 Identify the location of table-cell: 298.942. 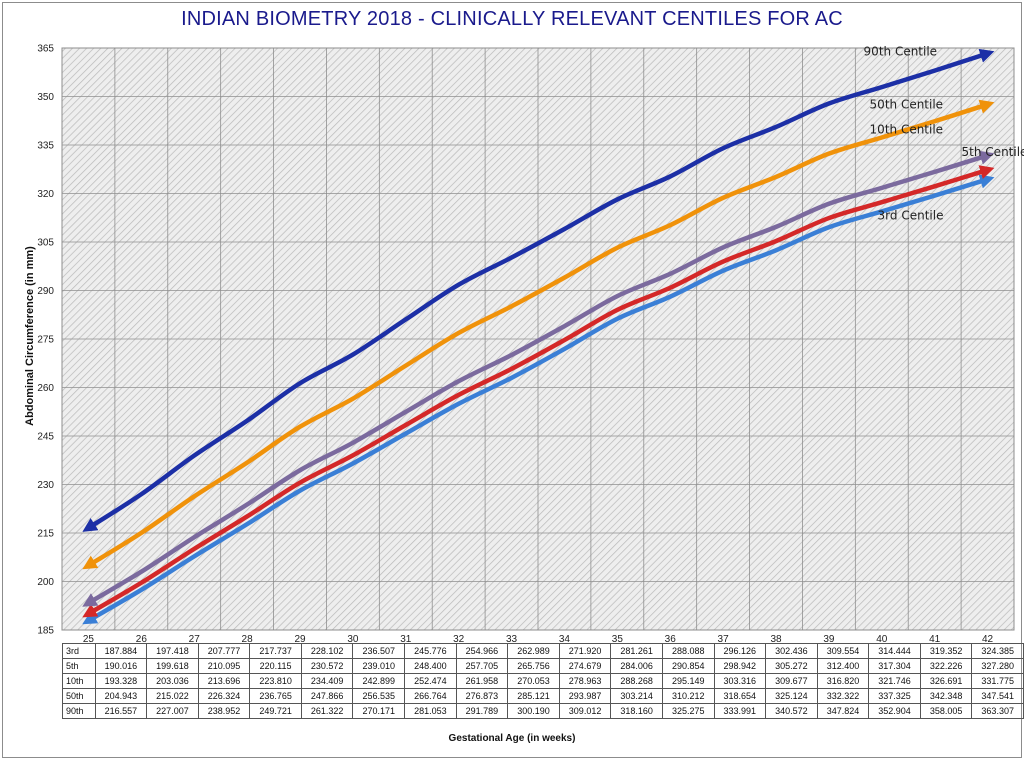
(740, 666).